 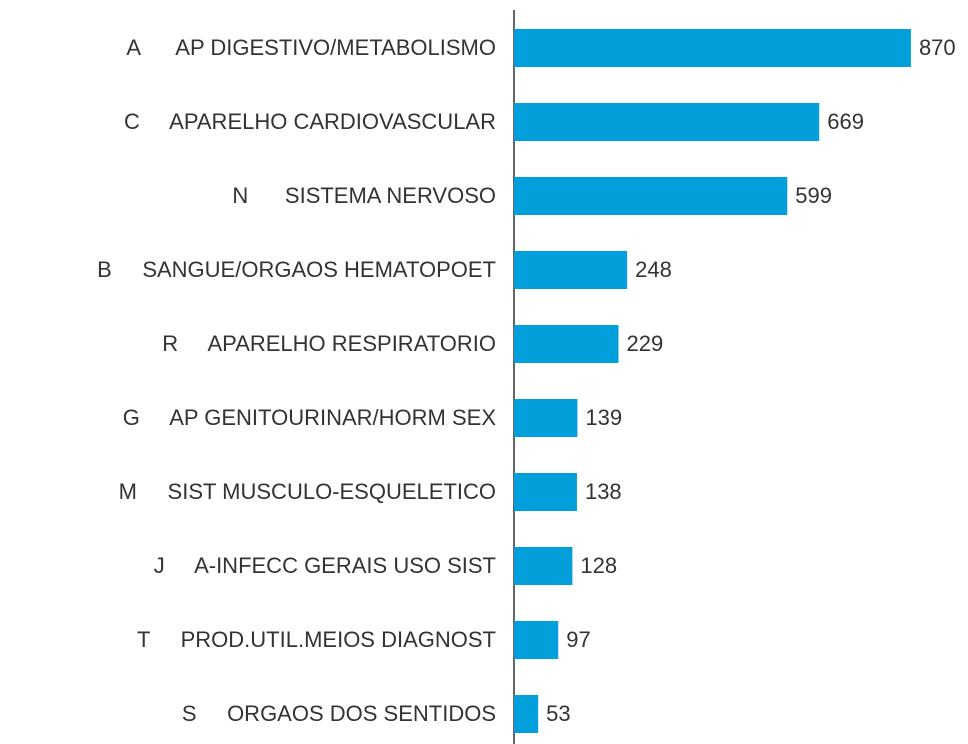 What do you see at coordinates (603, 491) in the screenshot?
I see `value-label: 138` at bounding box center [603, 491].